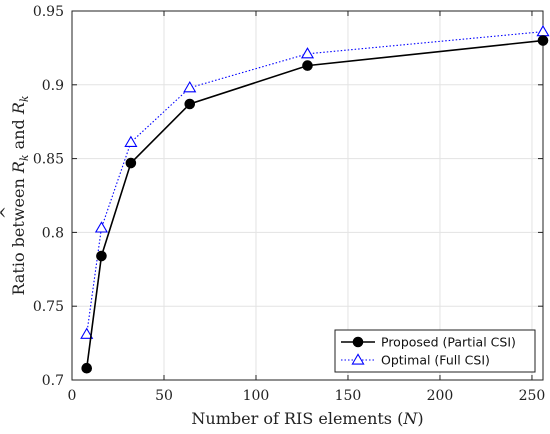  What do you see at coordinates (348, 396) in the screenshot?
I see `x-tick-label: 150` at bounding box center [348, 396].